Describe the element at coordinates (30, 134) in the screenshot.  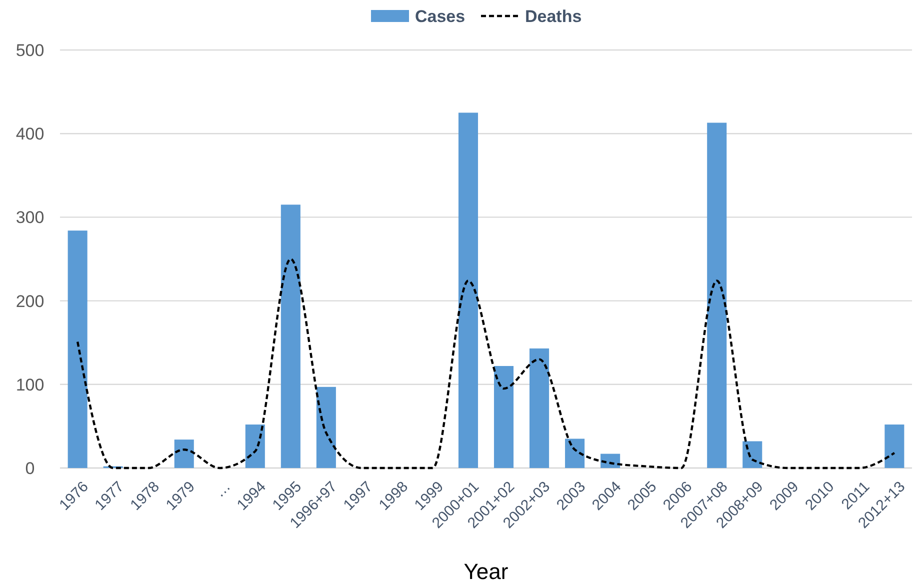
I see `y-tick-label: 400` at that location.